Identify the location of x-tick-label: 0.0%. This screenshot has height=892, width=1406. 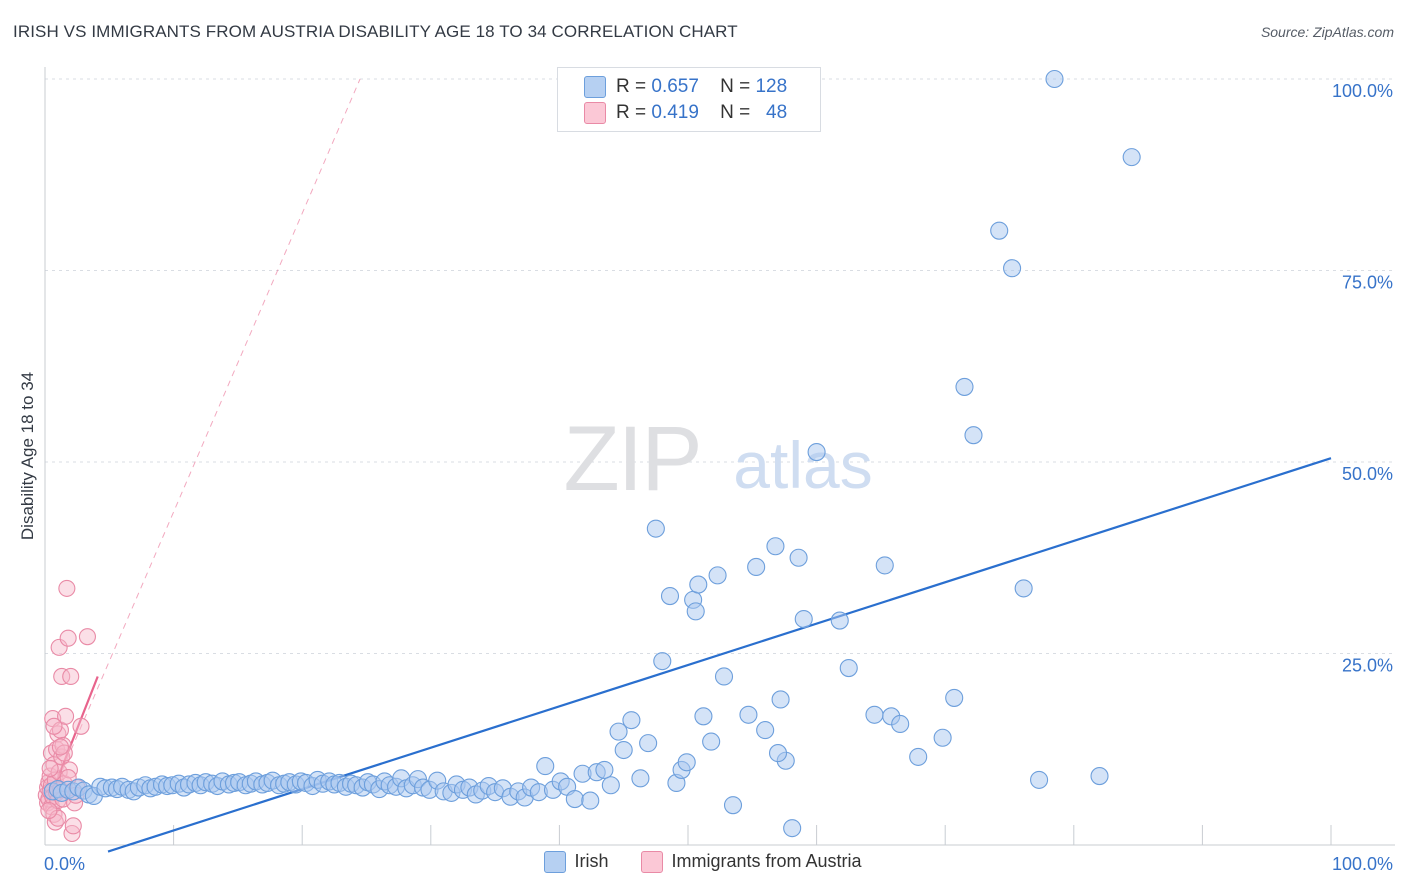
(64, 864).